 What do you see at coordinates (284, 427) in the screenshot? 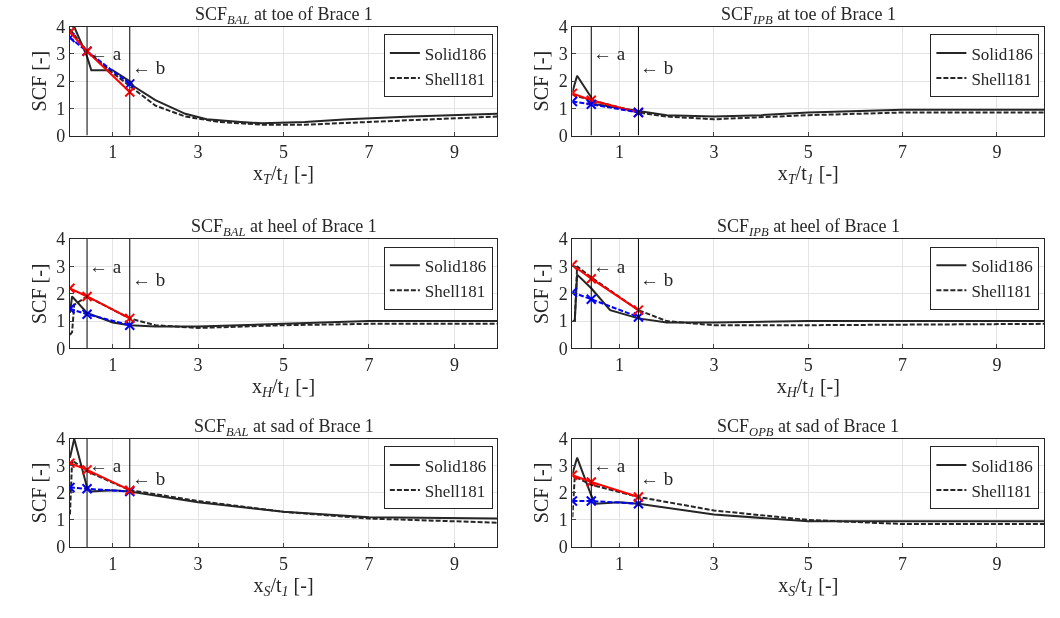
I see `chart-title: SCF$_{BAL}$ at sad of Brace 1` at bounding box center [284, 427].